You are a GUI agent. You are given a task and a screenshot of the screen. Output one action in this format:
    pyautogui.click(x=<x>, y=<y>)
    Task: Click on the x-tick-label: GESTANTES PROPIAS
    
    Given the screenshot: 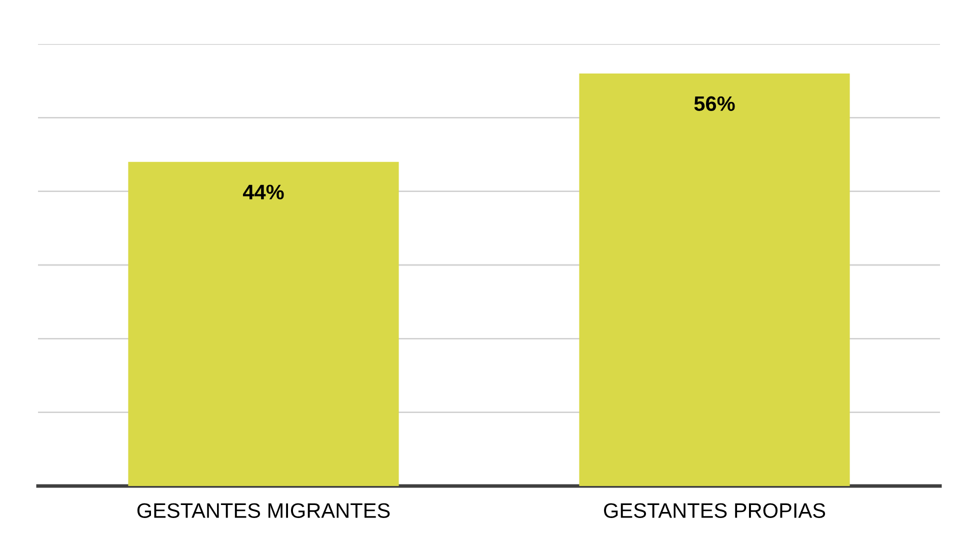 What is the action you would take?
    pyautogui.click(x=715, y=510)
    